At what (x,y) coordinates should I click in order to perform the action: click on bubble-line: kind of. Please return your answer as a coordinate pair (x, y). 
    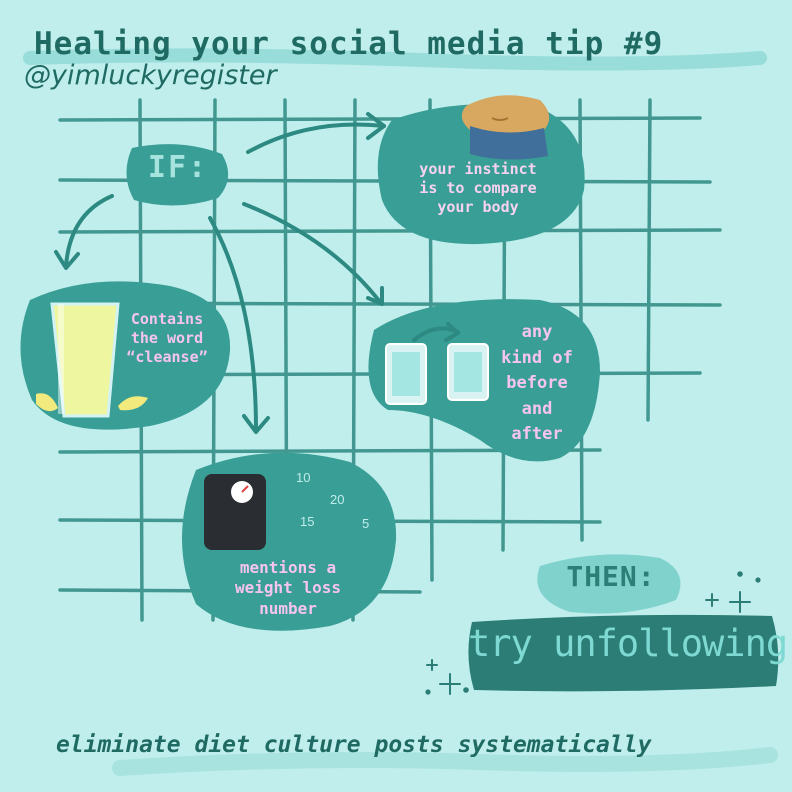
    Looking at the image, I should click on (537, 357).